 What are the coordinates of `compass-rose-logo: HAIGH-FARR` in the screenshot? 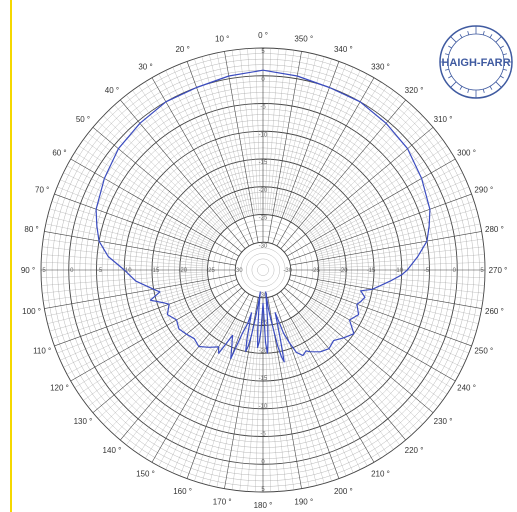 It's located at (476, 62).